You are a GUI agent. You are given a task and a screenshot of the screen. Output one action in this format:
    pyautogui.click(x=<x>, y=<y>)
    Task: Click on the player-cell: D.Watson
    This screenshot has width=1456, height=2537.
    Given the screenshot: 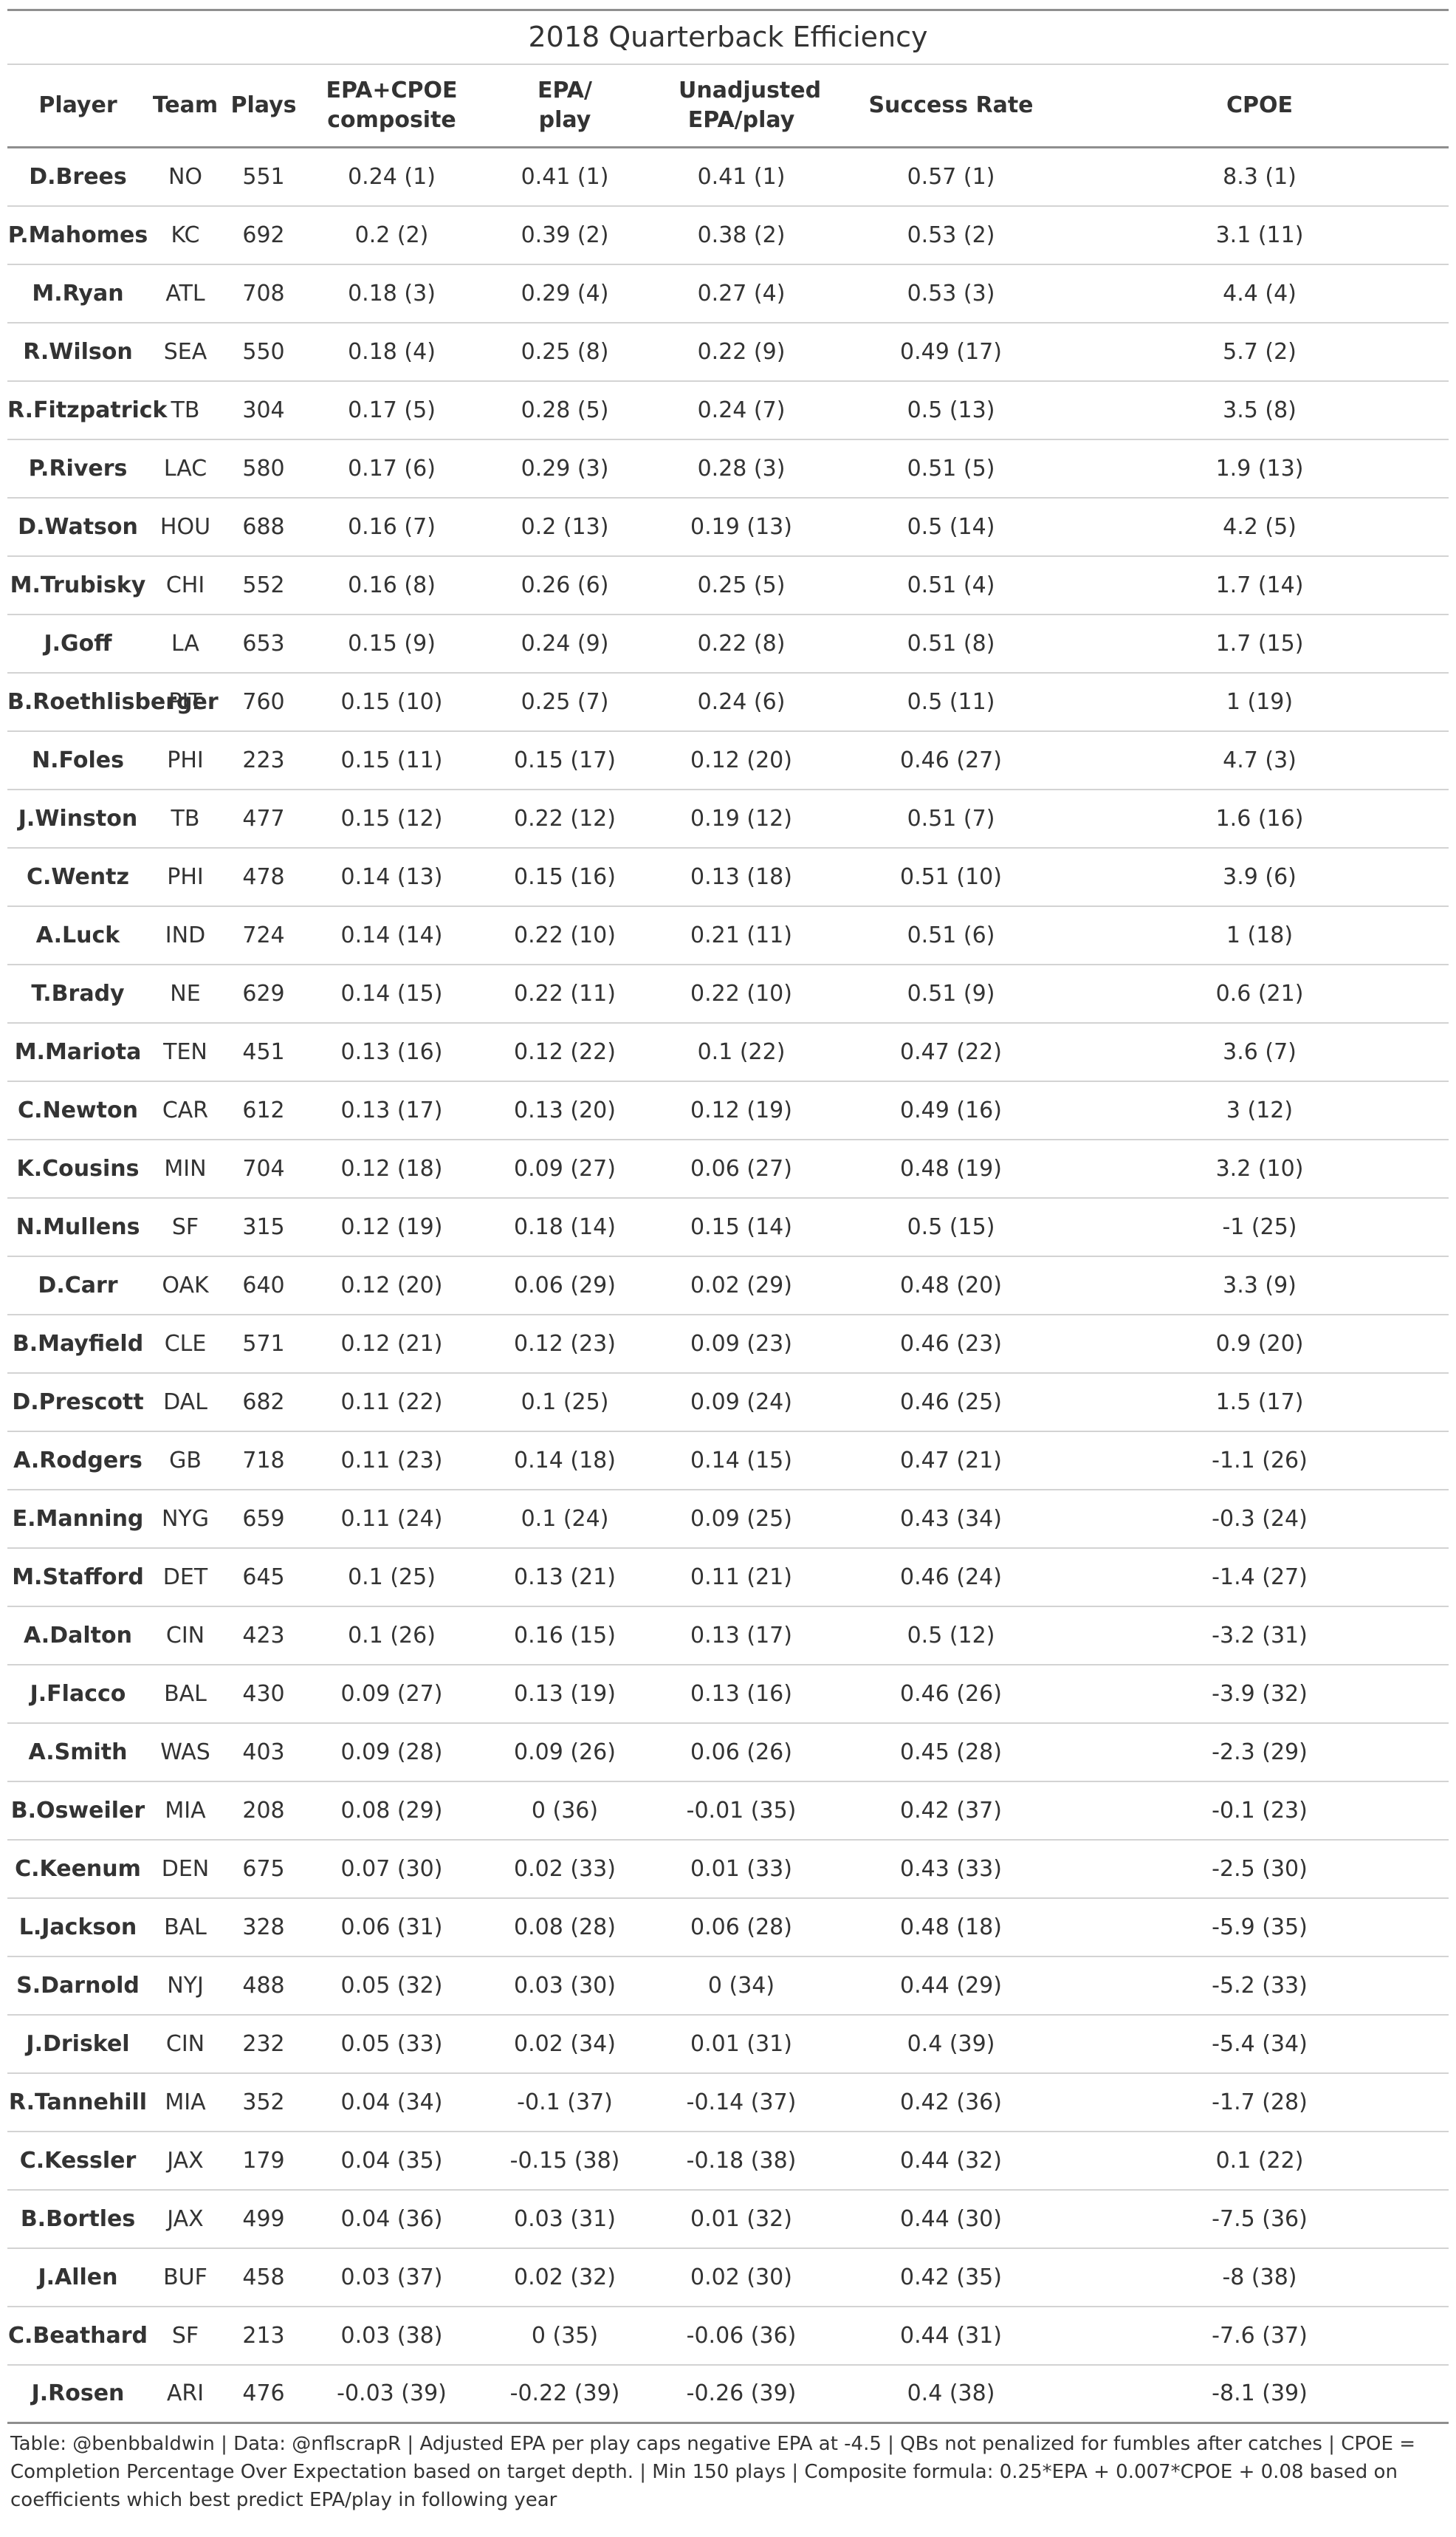 What is the action you would take?
    pyautogui.click(x=78, y=527)
    